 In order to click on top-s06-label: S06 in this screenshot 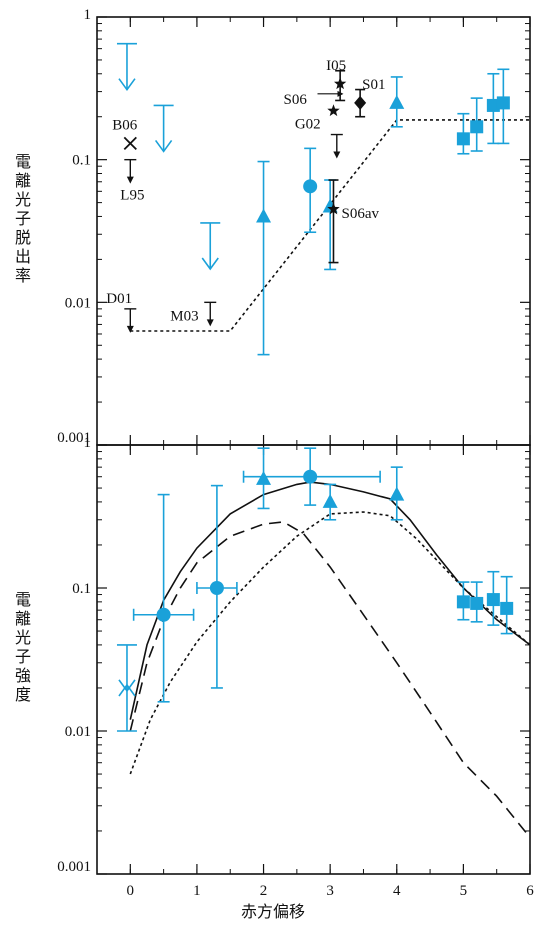, I will do `click(295, 100)`.